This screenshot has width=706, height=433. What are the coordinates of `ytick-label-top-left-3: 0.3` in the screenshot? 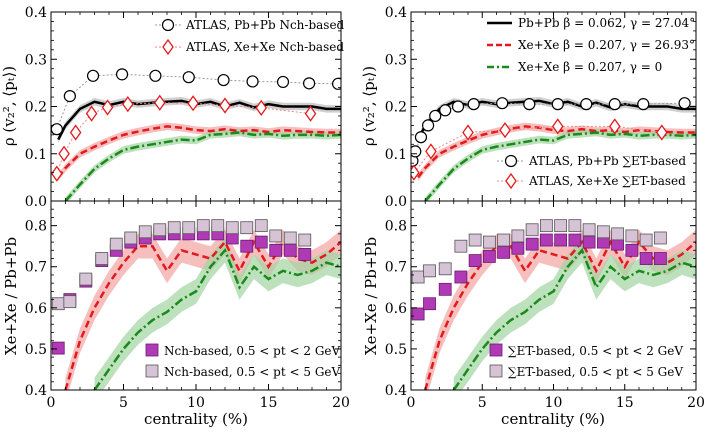 It's located at (36, 60).